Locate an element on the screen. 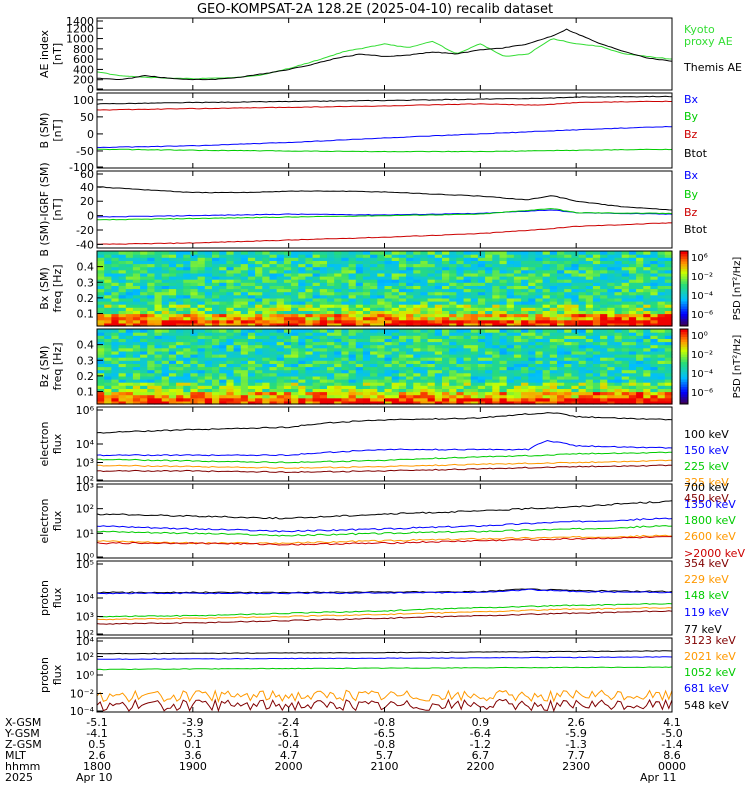  y-axis-label: B (SM) is located at coordinates (44, 130).